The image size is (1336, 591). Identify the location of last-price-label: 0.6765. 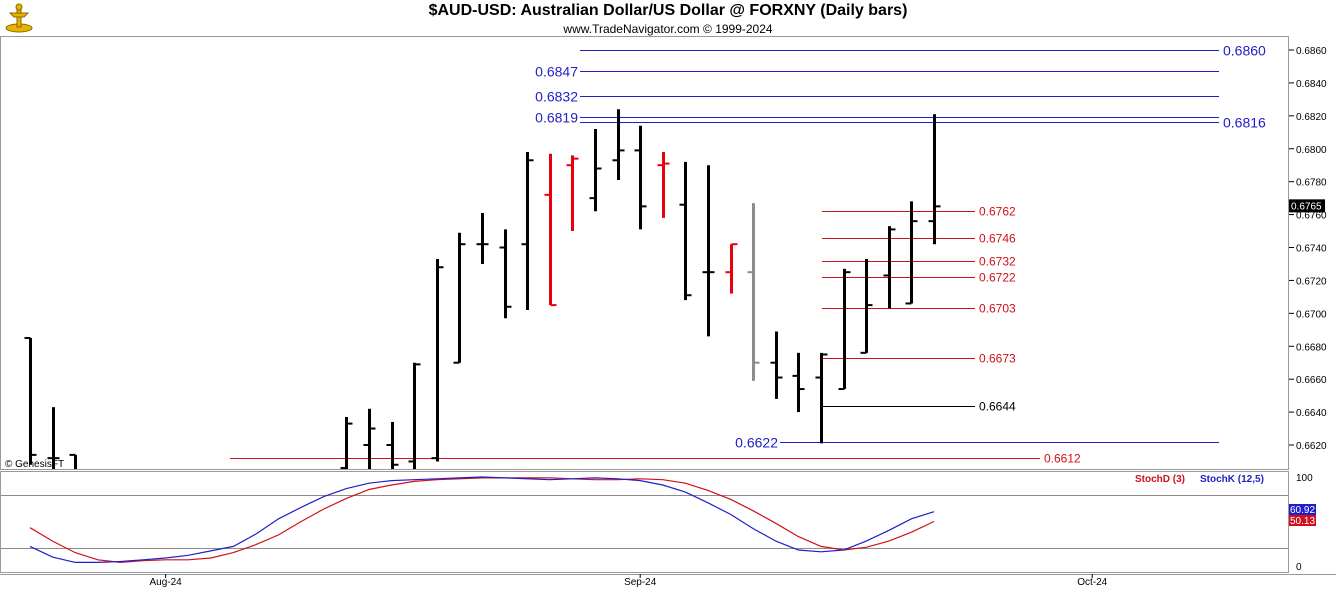
(1306, 206).